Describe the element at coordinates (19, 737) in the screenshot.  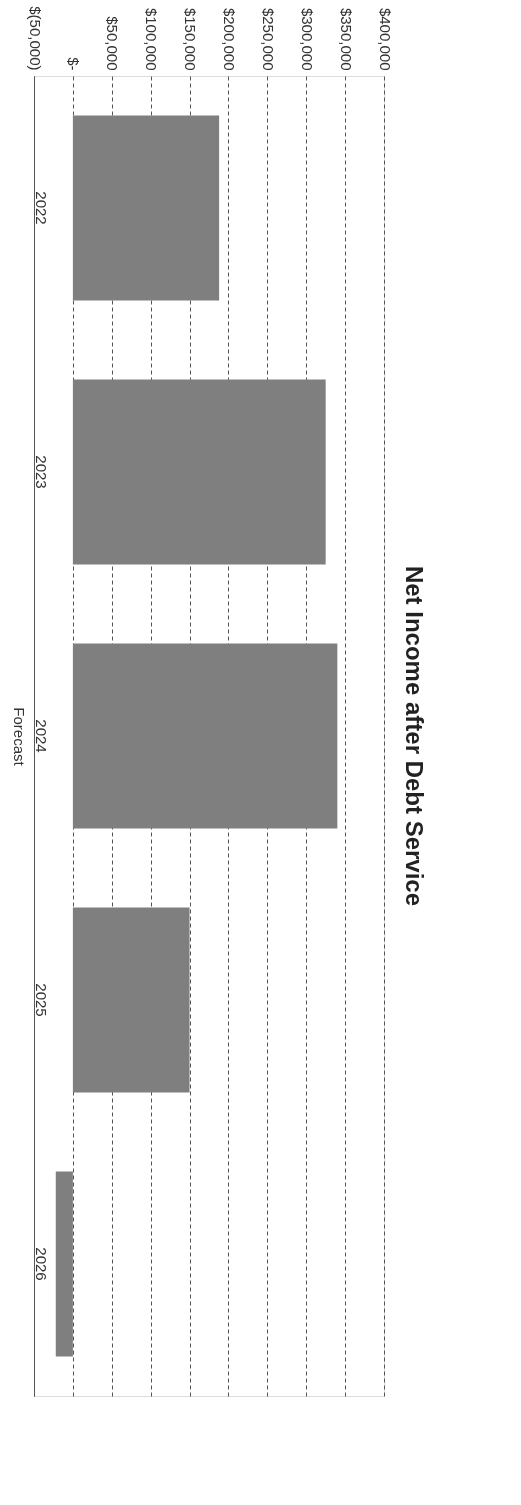
I see `y-axis-title: Forecast` at that location.